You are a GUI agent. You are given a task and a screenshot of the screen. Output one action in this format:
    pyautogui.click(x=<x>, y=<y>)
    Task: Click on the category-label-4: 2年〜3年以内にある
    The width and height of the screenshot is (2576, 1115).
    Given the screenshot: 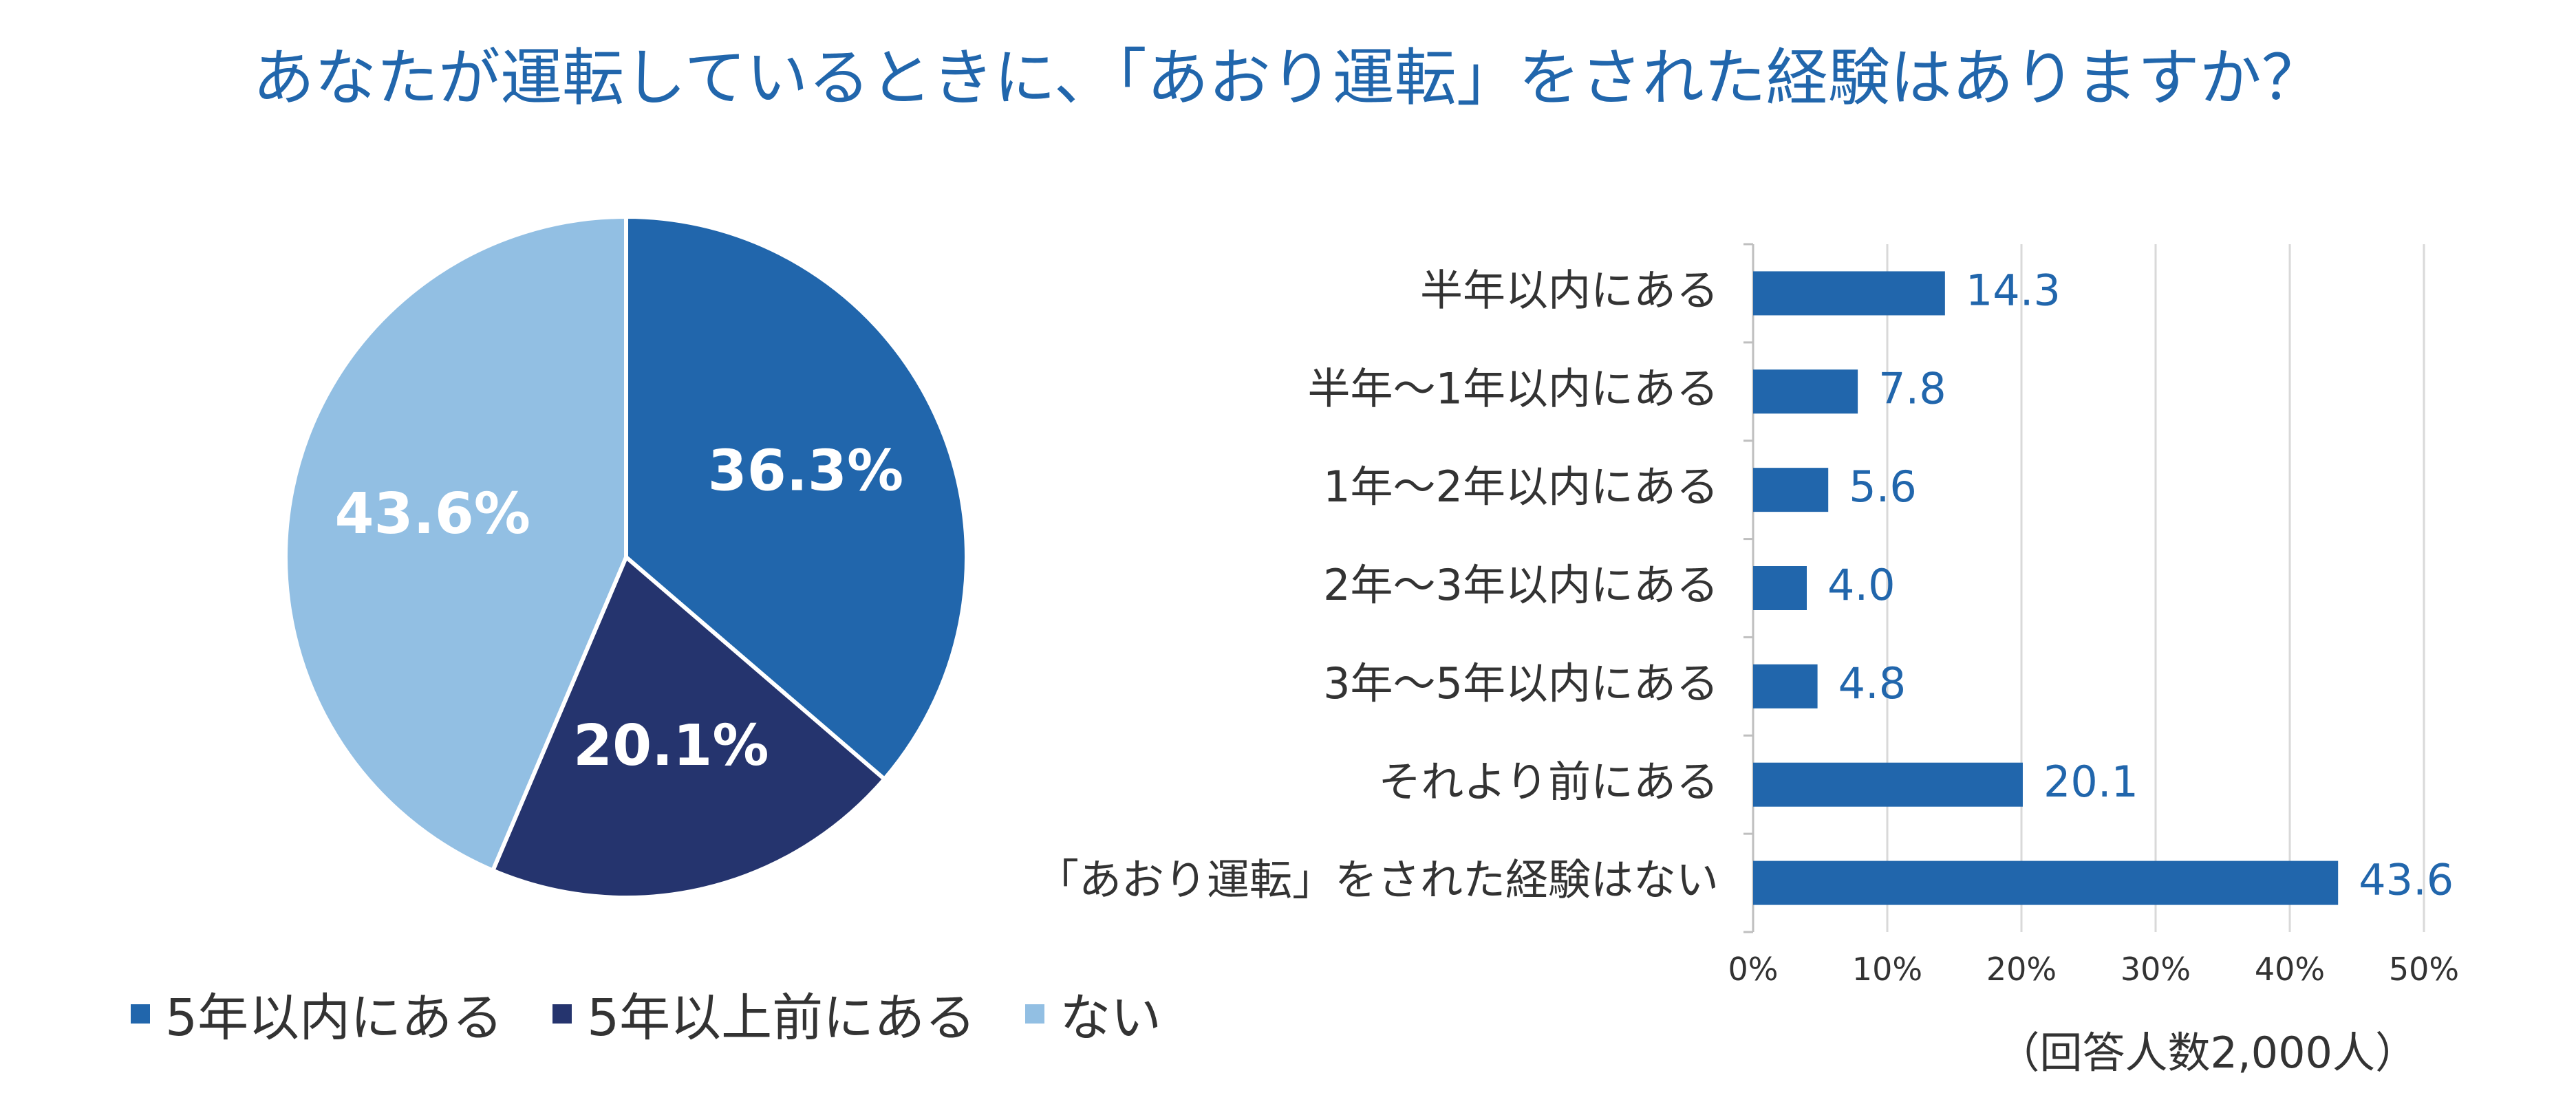 What is the action you would take?
    pyautogui.click(x=1521, y=585)
    